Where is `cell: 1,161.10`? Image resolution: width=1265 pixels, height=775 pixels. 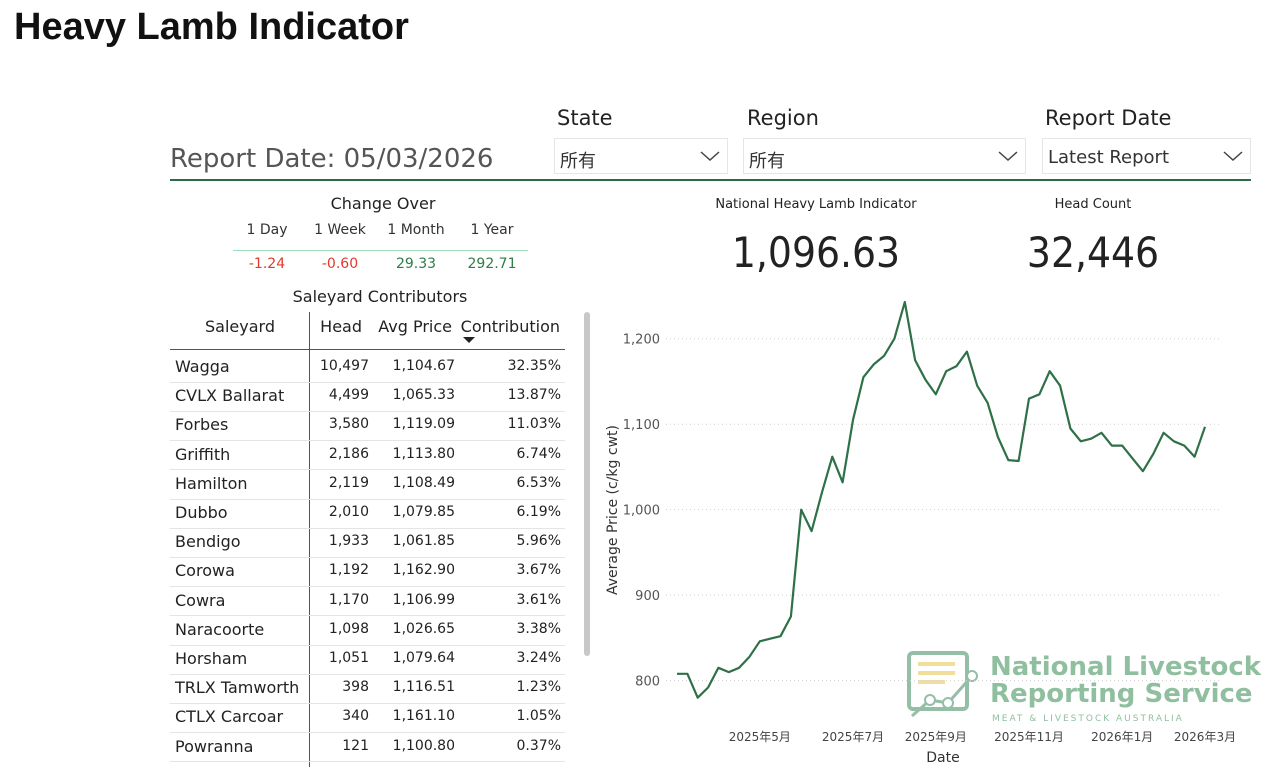 cell: 1,161.10 is located at coordinates (423, 716).